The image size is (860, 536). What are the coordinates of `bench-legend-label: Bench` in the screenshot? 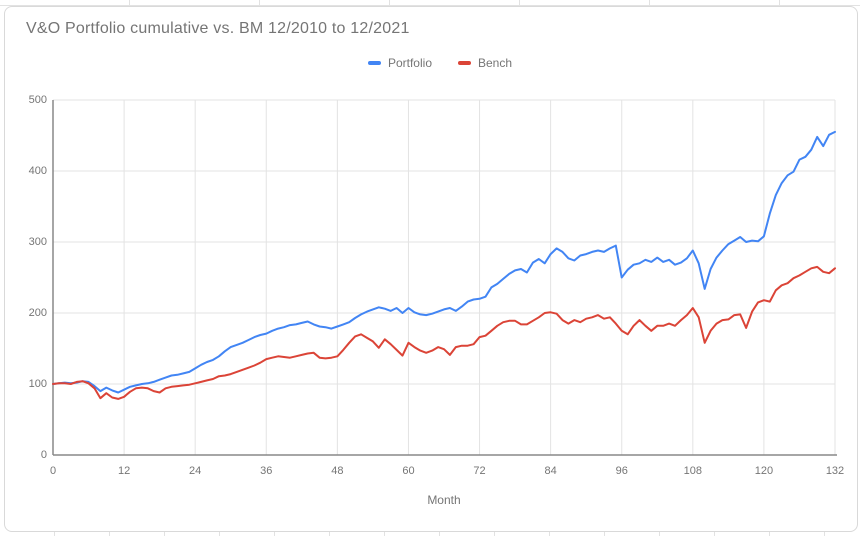 It's located at (495, 63).